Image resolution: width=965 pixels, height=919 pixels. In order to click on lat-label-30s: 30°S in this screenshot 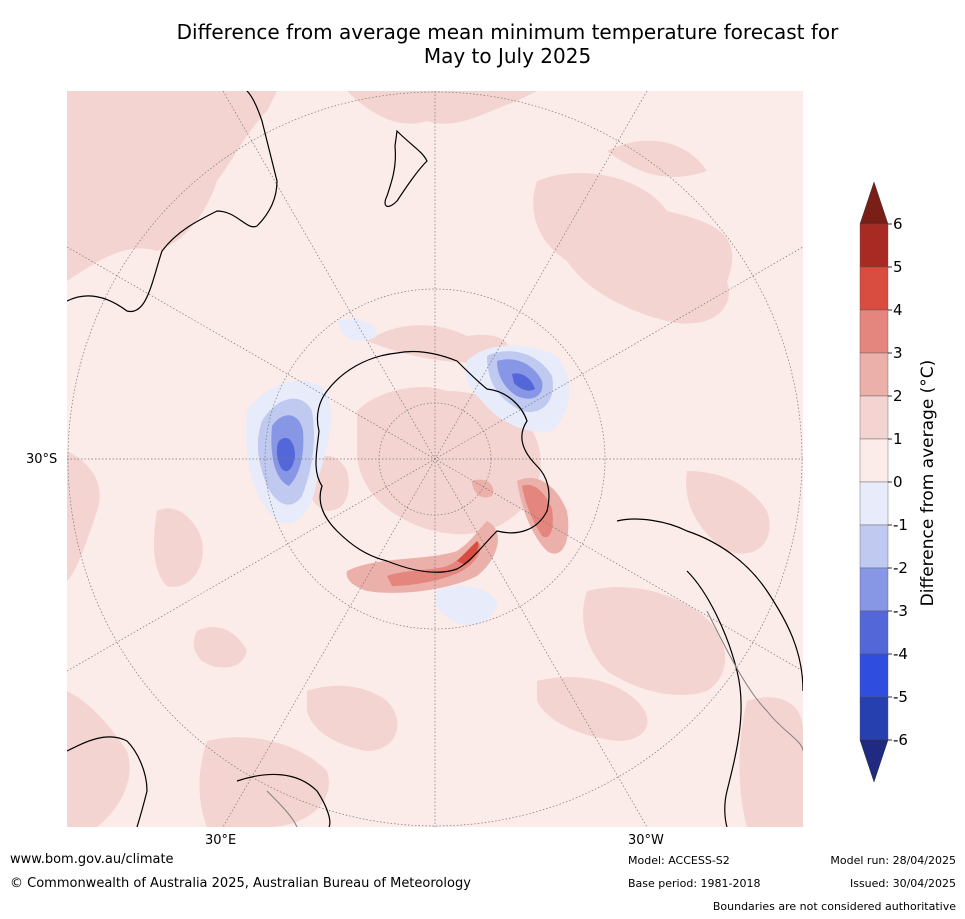, I will do `click(42, 459)`.